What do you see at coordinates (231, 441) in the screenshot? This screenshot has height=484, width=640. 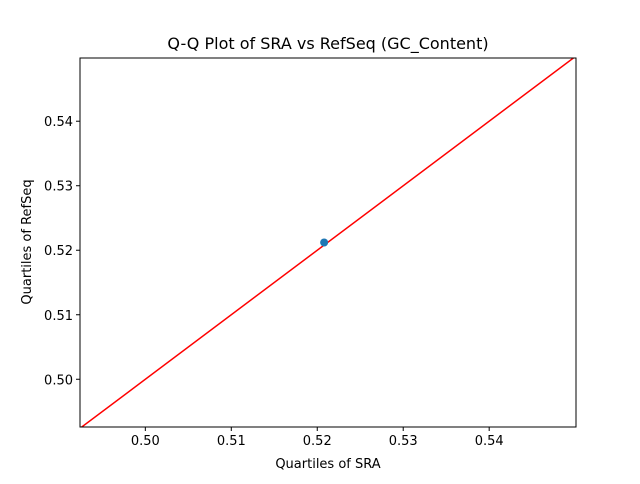 I see `x-tick-label: 0.51` at bounding box center [231, 441].